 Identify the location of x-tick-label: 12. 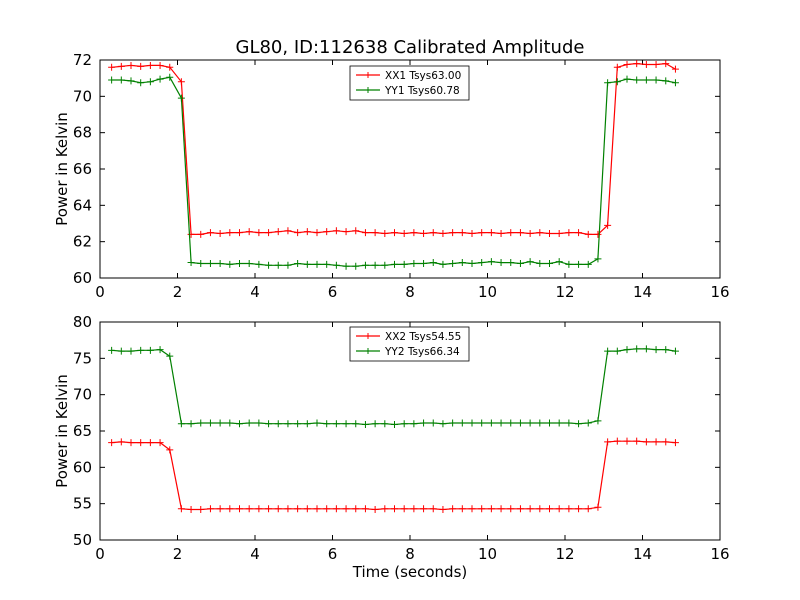
(564, 292).